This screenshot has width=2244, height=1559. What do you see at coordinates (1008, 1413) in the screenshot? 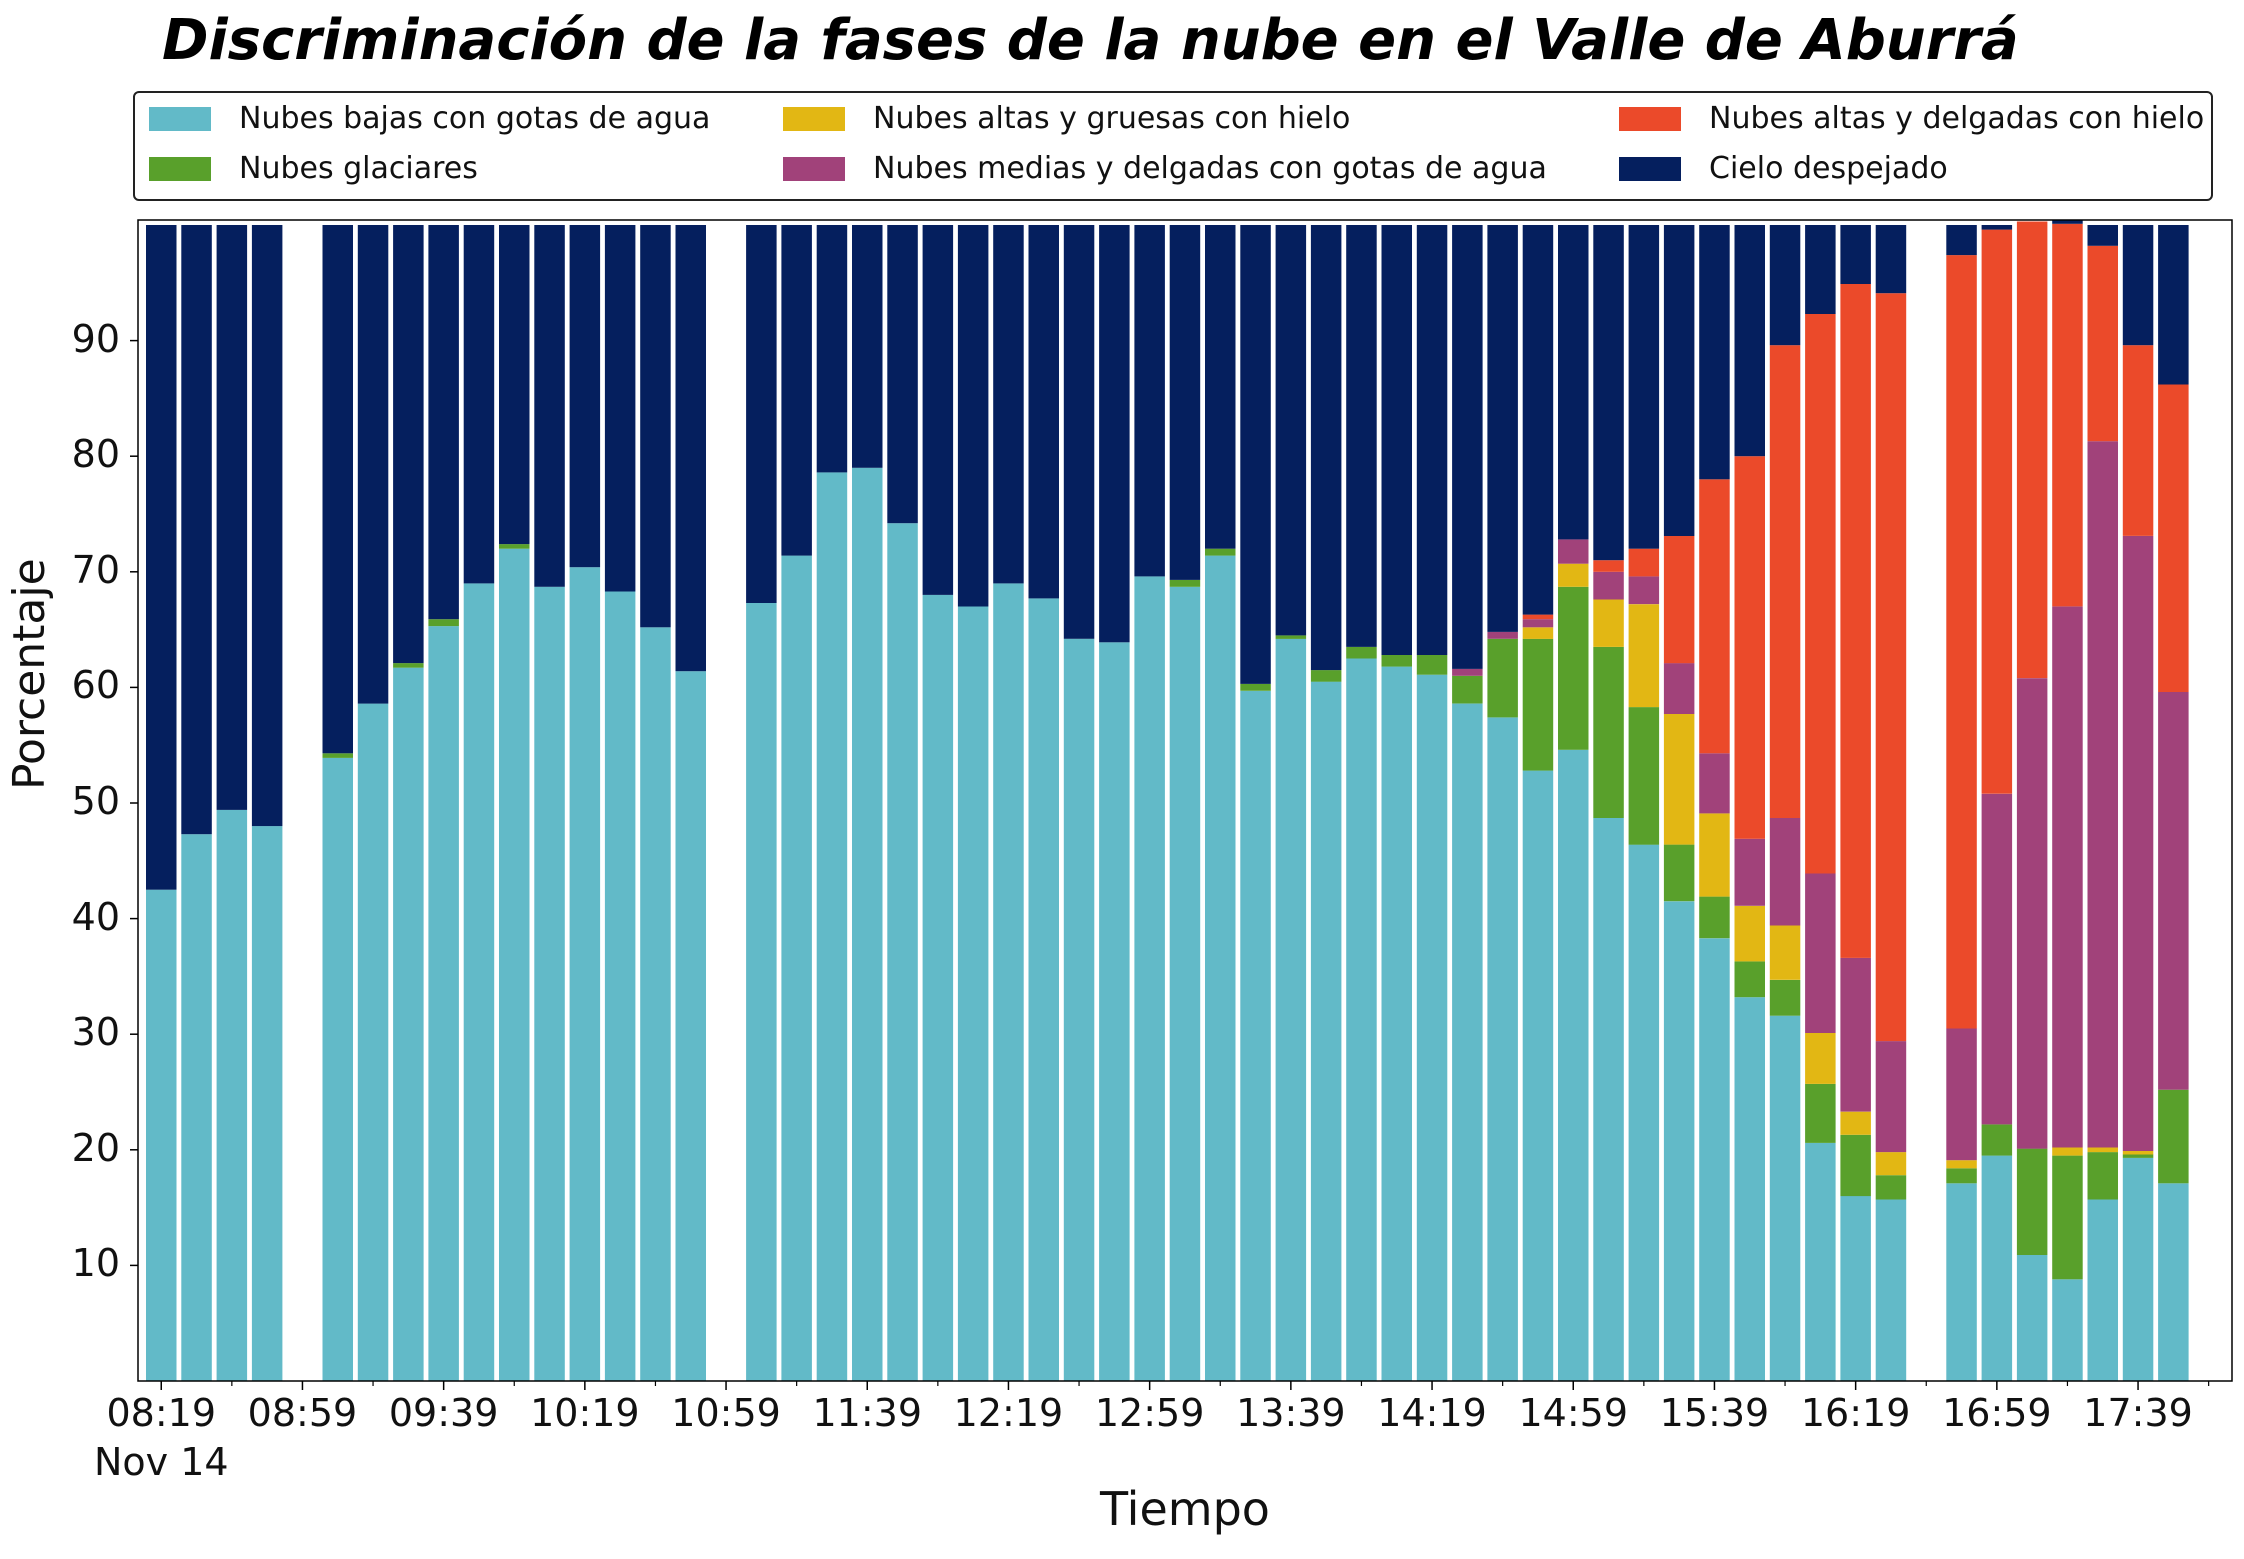
I see `x-tick-label: 12:19` at bounding box center [1008, 1413].